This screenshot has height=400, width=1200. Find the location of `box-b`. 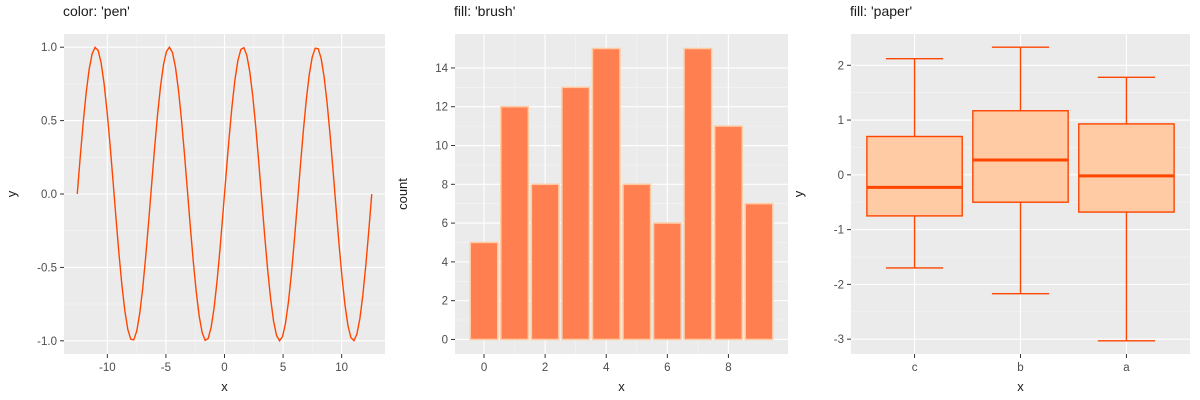

box-b is located at coordinates (1020, 170).